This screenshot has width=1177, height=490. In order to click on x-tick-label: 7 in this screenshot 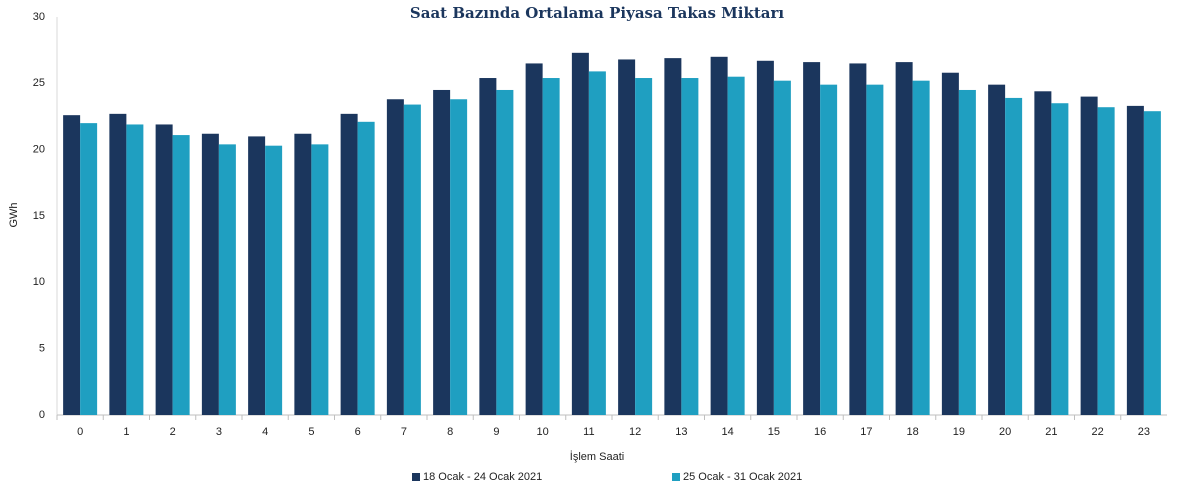, I will do `click(404, 432)`.